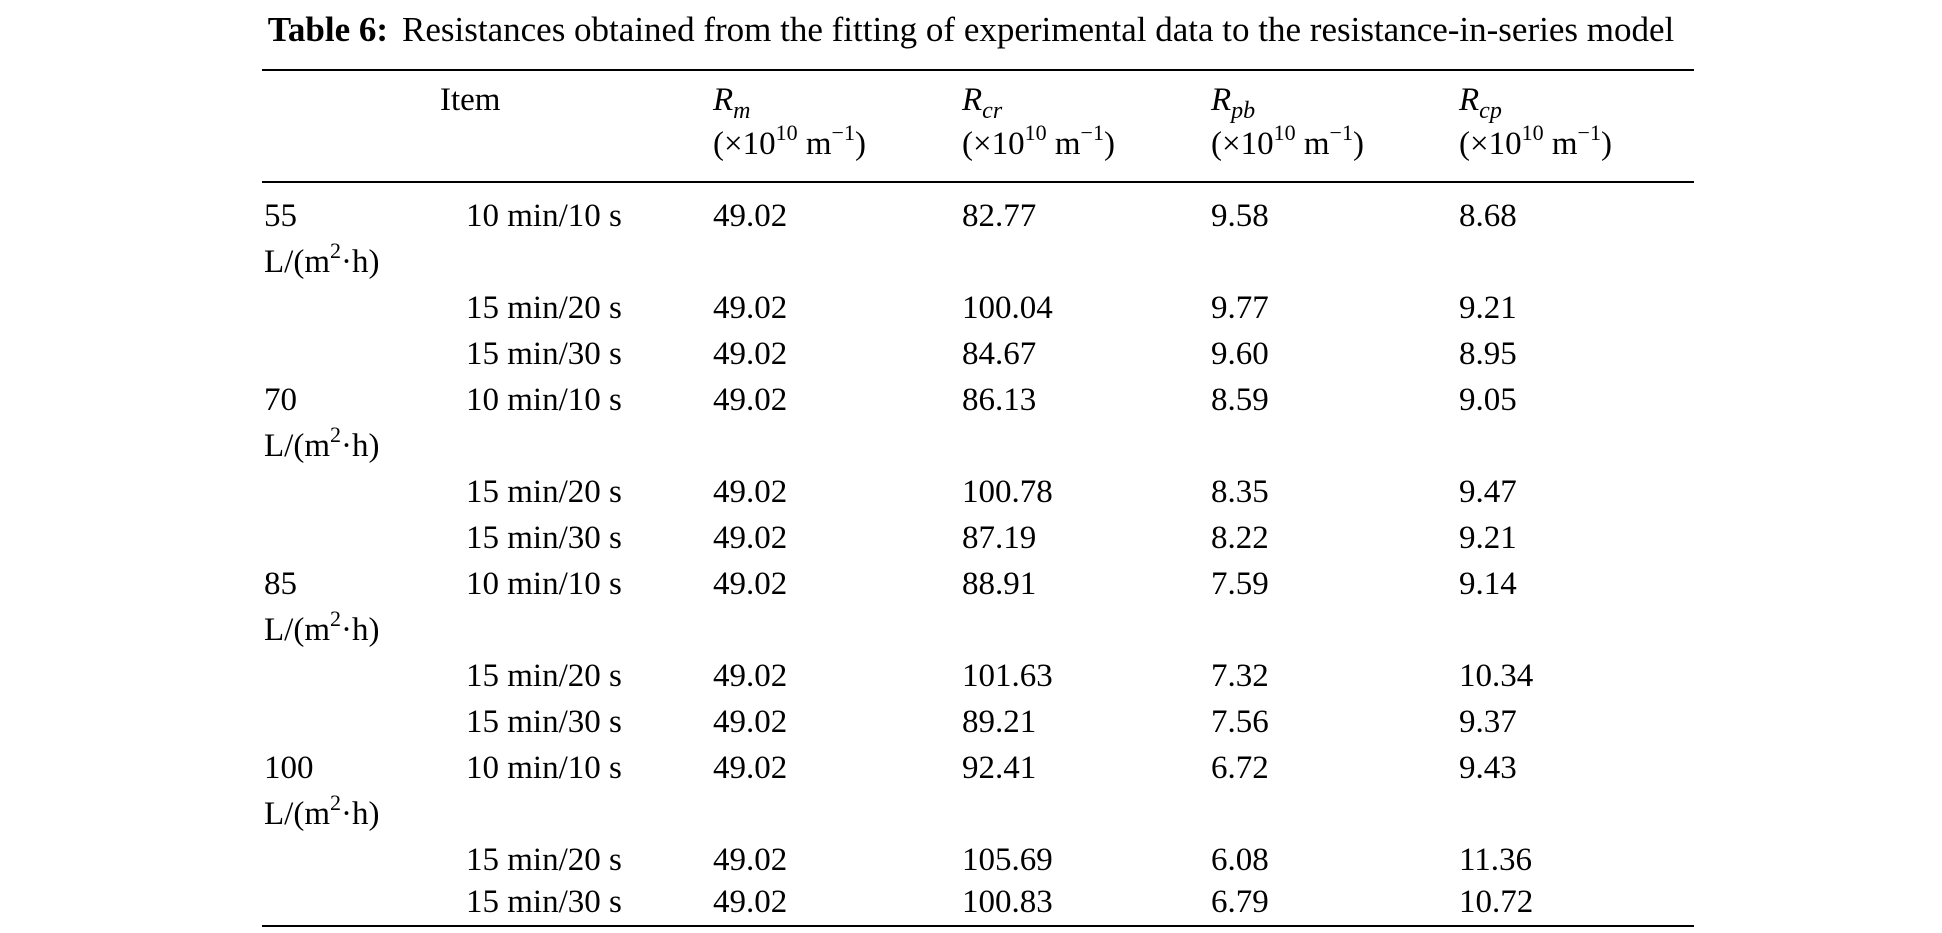  What do you see at coordinates (1480, 103) in the screenshot?
I see `header-rcp-symbol: Rcp` at bounding box center [1480, 103].